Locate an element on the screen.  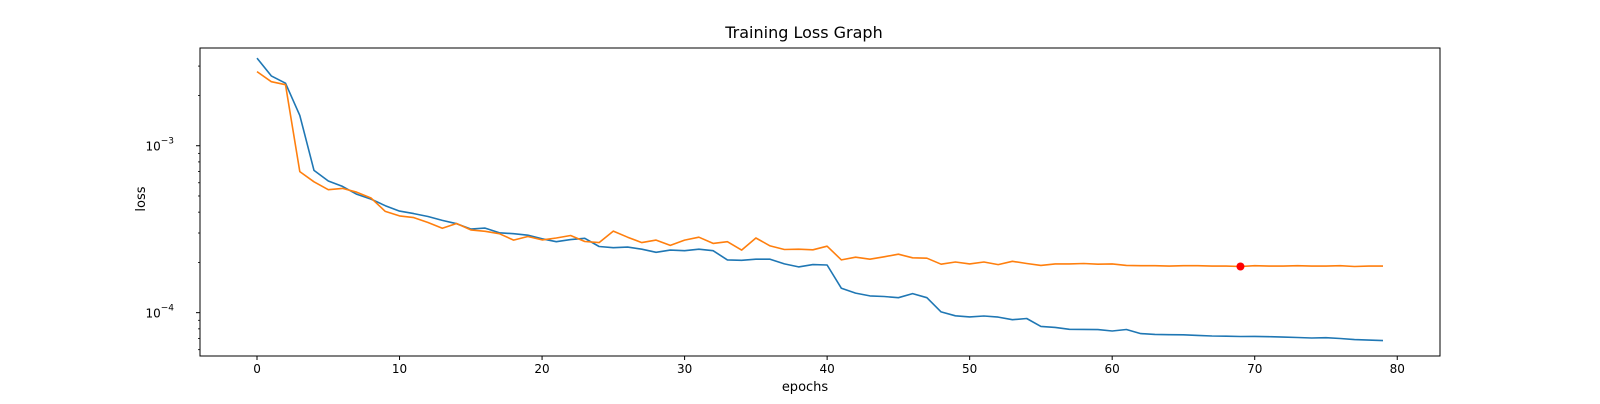
x-tick-label: 30 is located at coordinates (684, 369).